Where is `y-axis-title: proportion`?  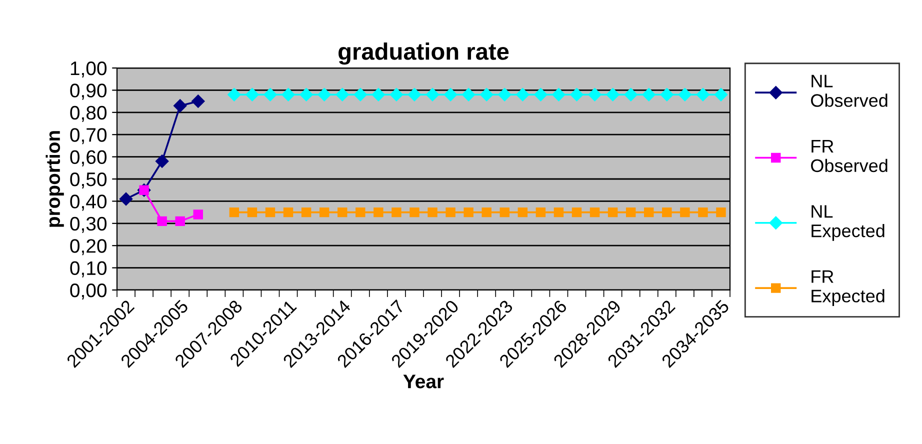
y-axis-title: proportion is located at coordinates (55, 179).